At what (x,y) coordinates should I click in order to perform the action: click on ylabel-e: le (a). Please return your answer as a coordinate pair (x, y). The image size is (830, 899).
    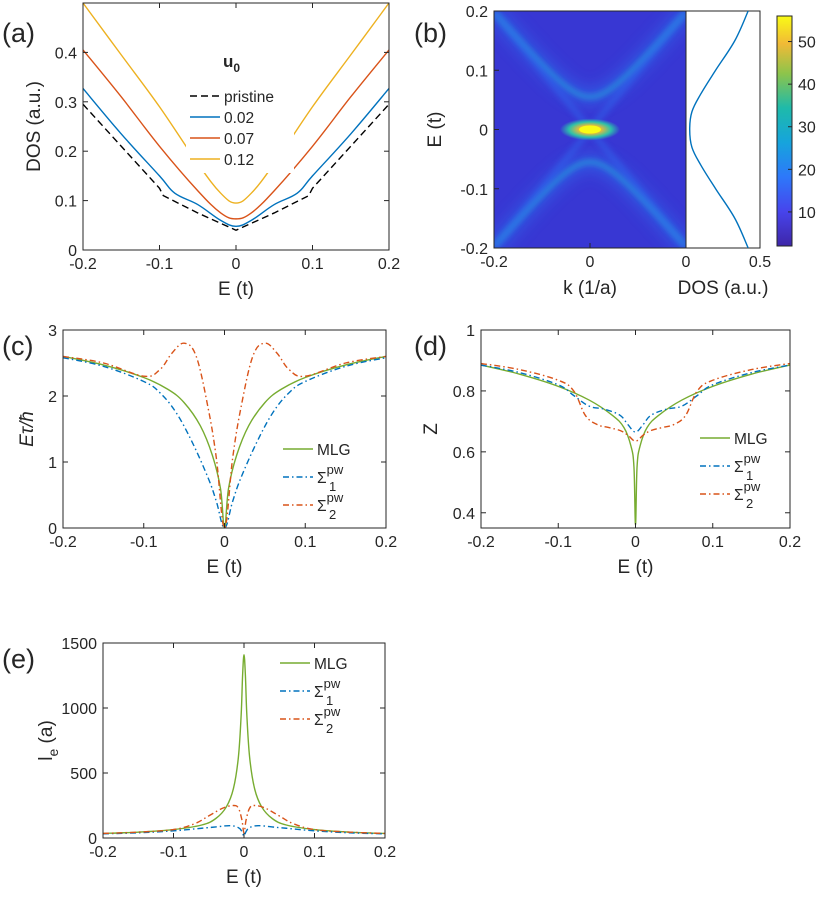
    Looking at the image, I should click on (48, 740).